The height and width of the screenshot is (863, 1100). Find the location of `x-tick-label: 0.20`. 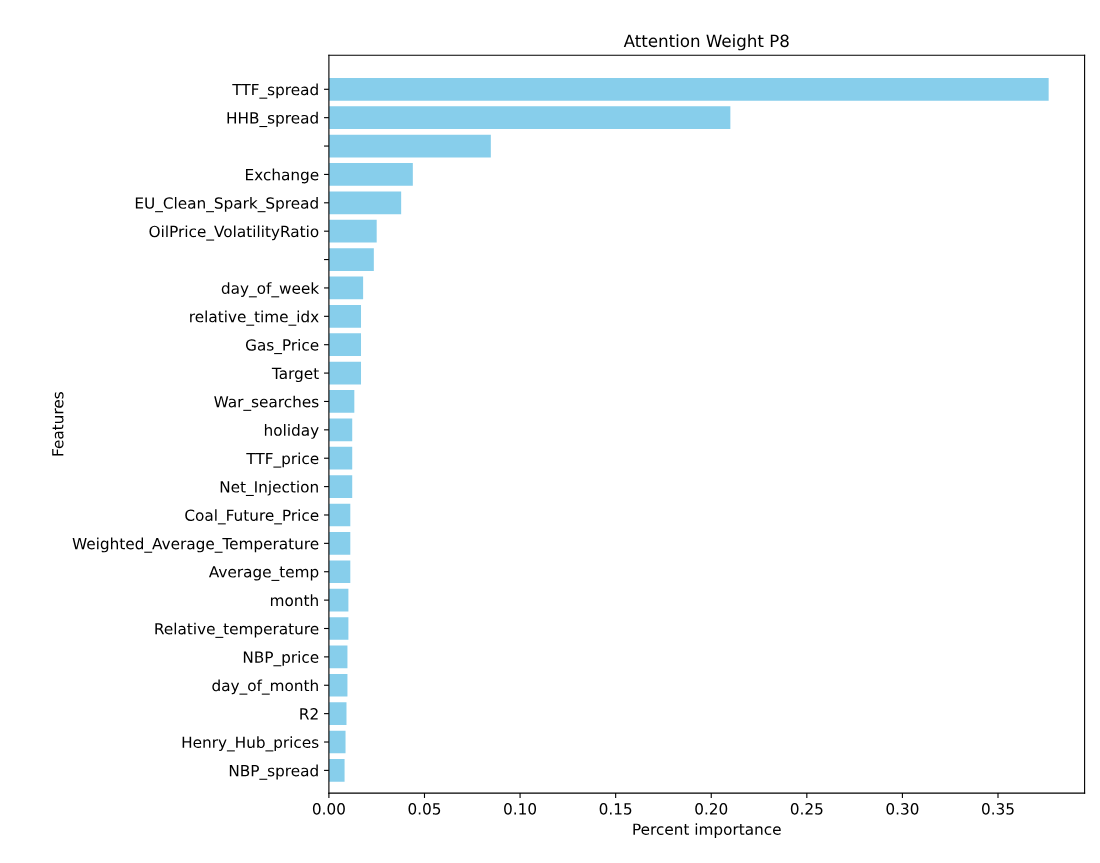

x-tick-label: 0.20 is located at coordinates (711, 809).